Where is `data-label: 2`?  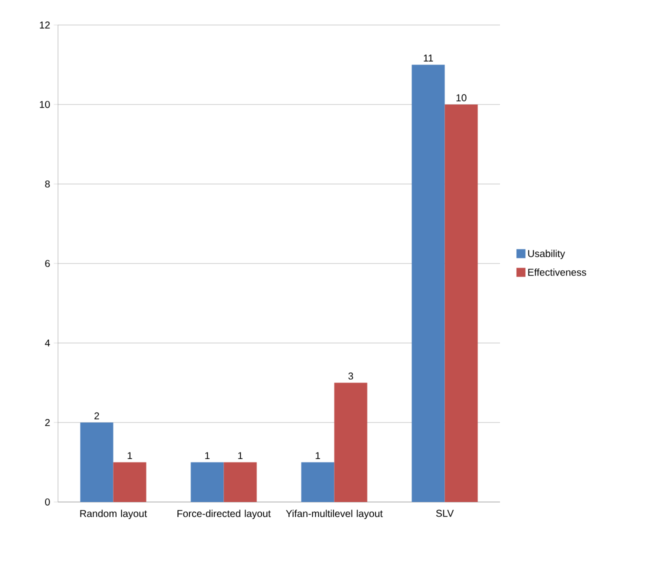
data-label: 2 is located at coordinates (97, 416).